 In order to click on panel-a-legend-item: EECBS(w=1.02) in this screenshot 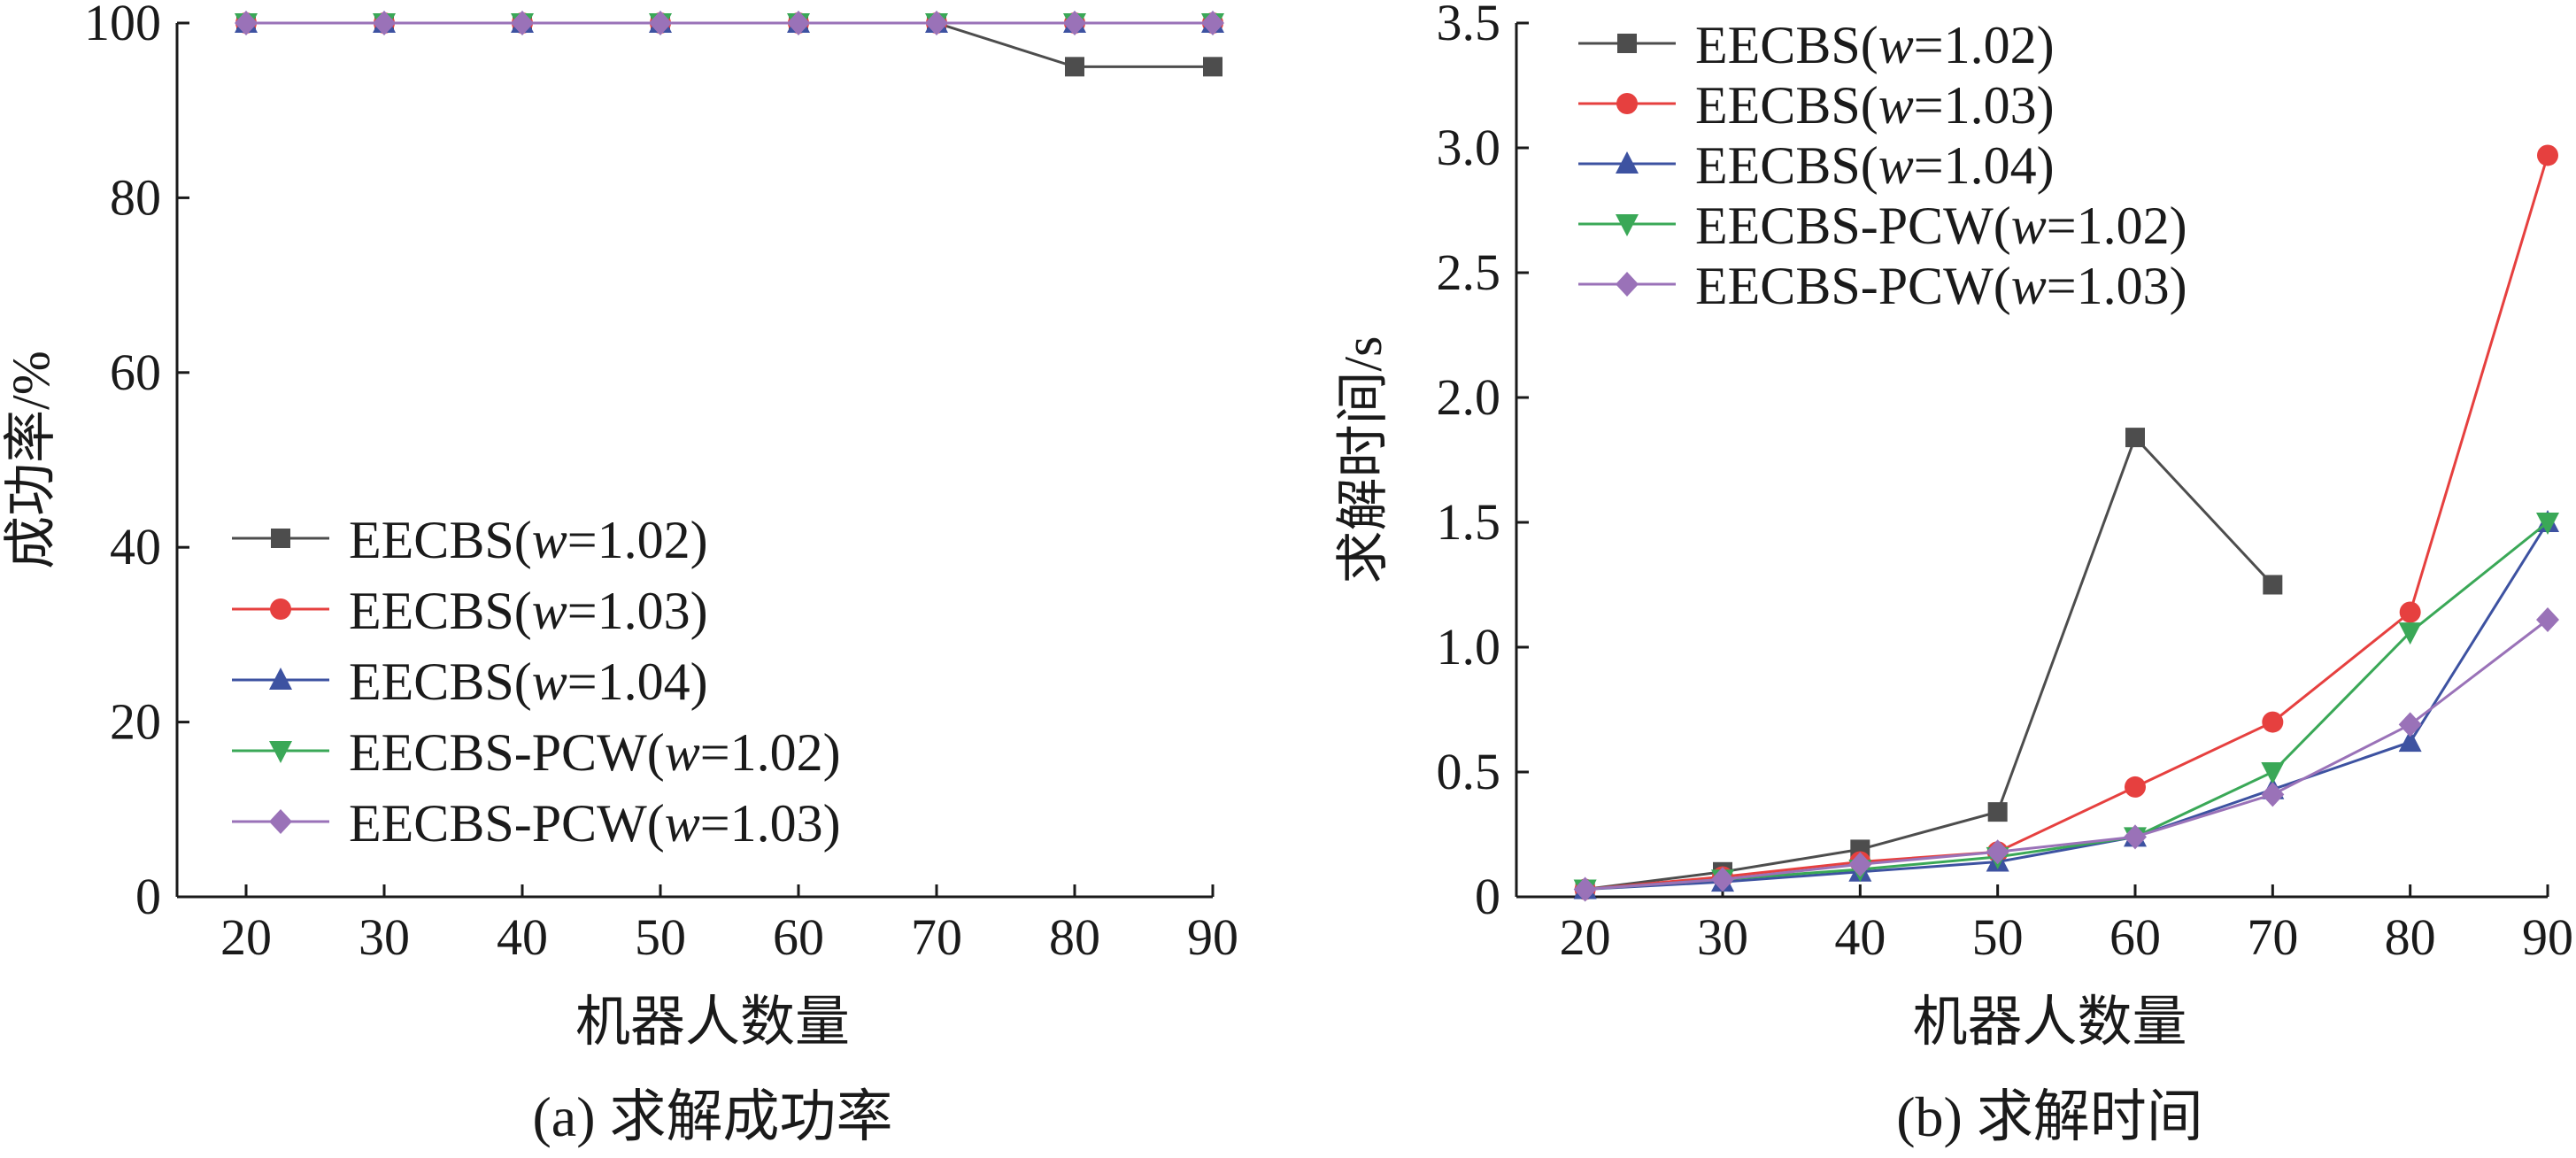, I will do `click(470, 540)`.